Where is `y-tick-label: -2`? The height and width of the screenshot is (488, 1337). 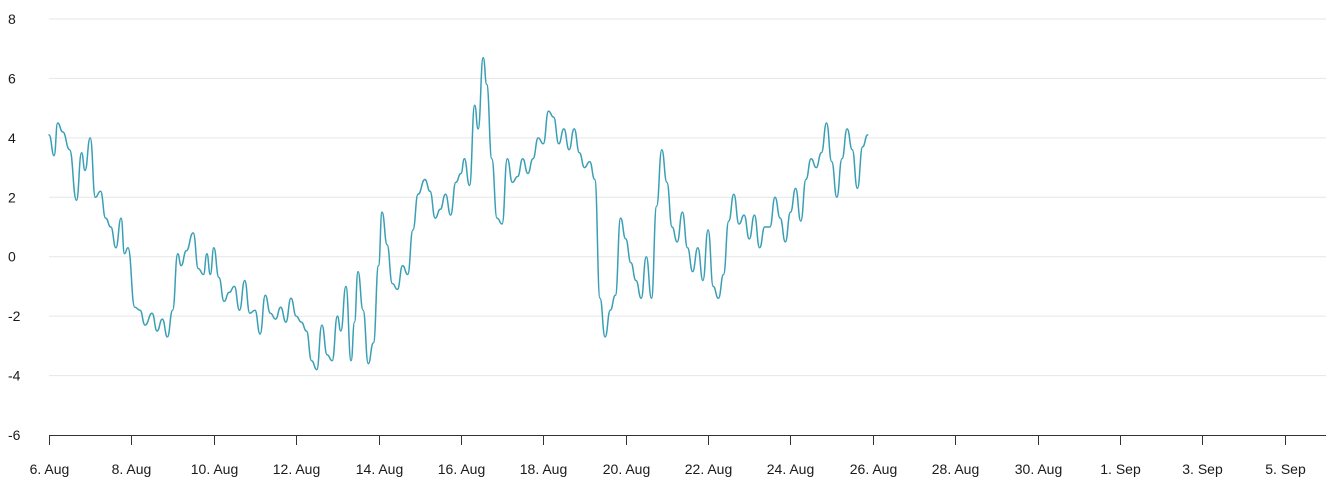 y-tick-label: -2 is located at coordinates (14, 316).